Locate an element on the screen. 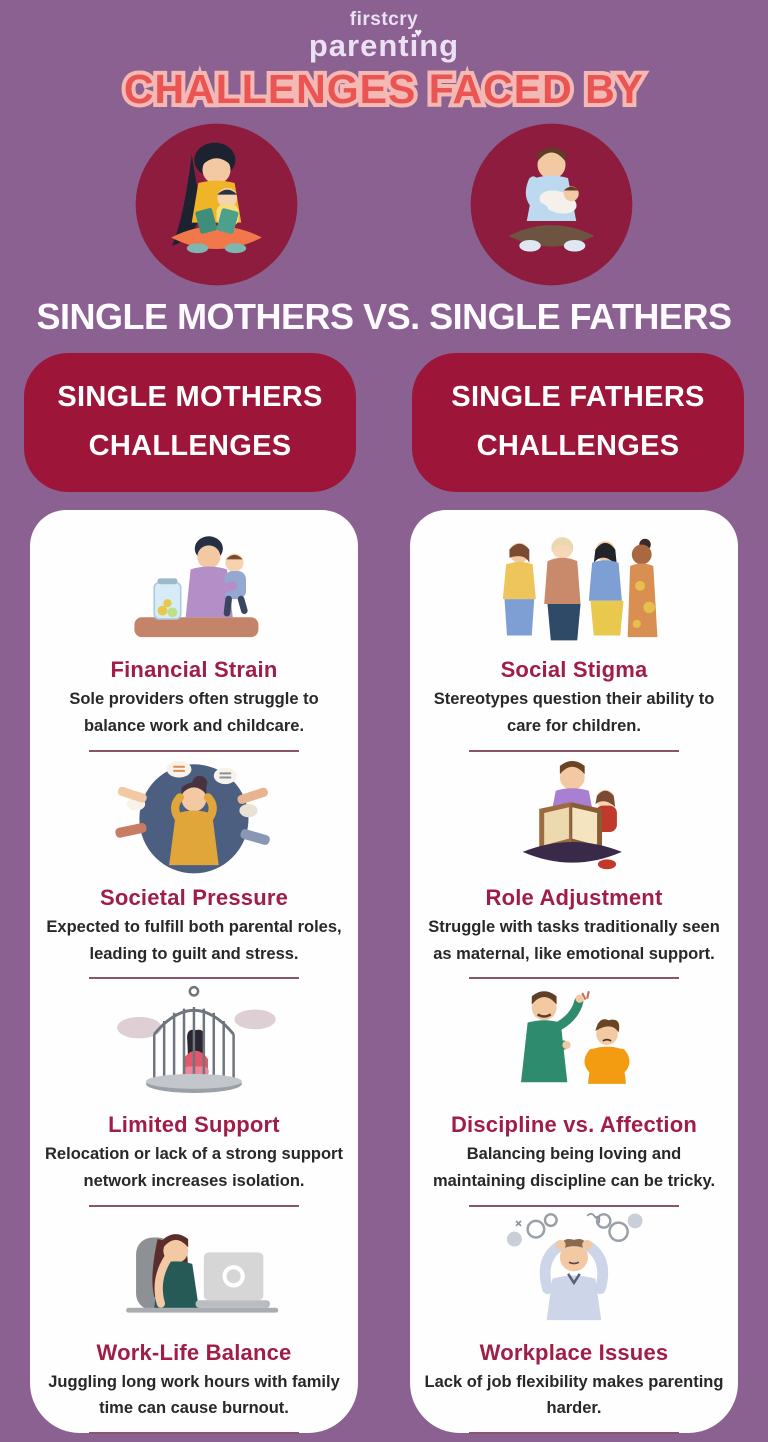 The width and height of the screenshot is (768, 1442). work-life-balance-illustration is located at coordinates (194, 1273).